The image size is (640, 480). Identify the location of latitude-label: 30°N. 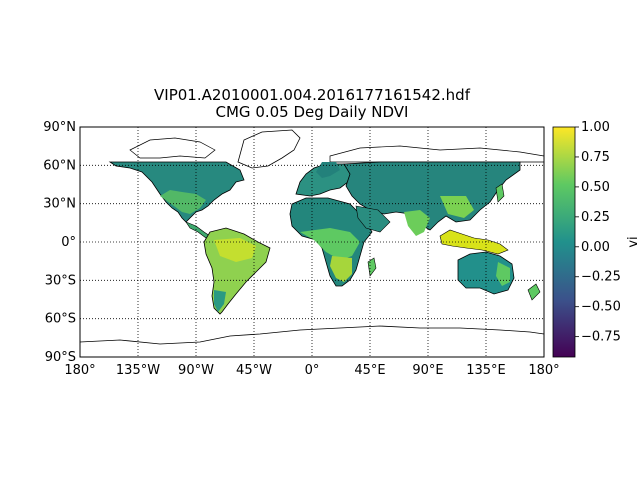
(59, 204).